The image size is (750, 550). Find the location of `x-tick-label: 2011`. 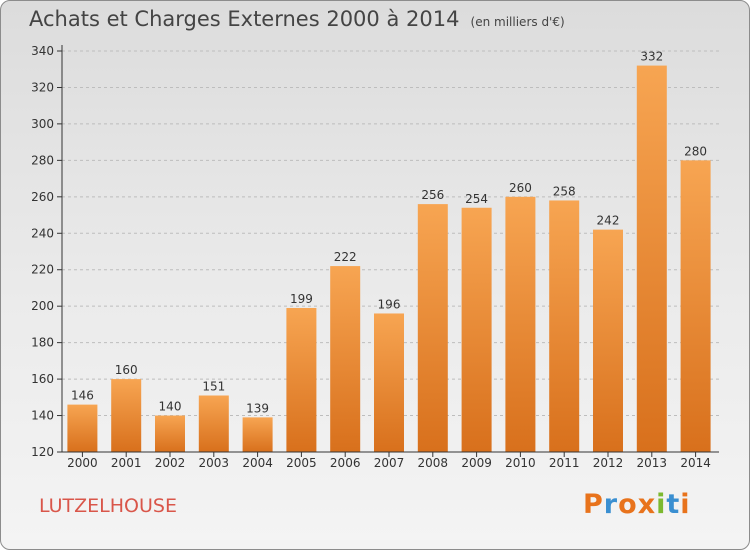

x-tick-label: 2011 is located at coordinates (564, 463).